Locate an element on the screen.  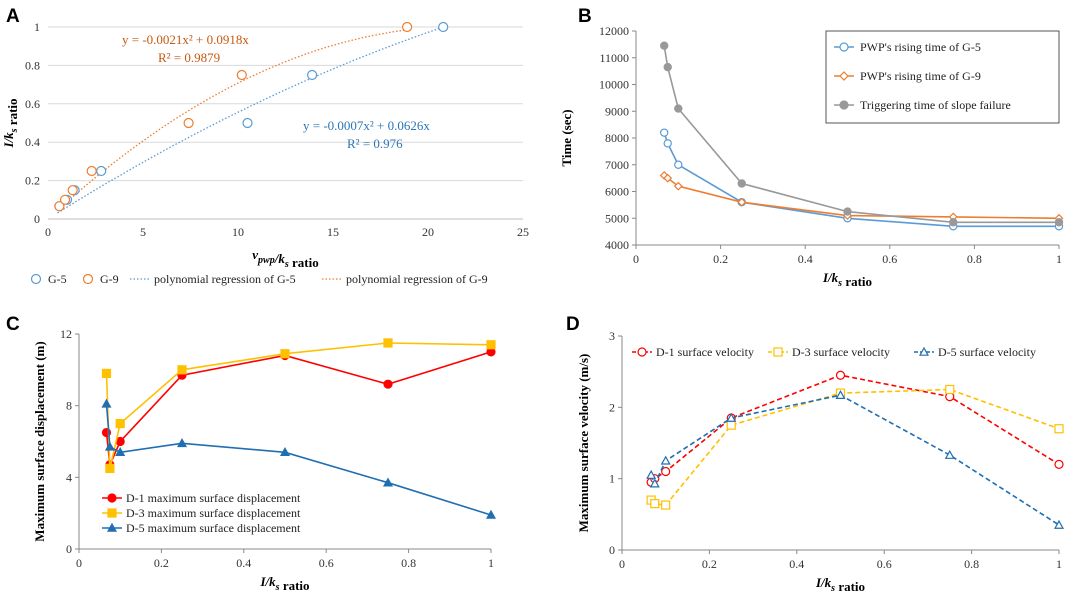
x-tick-label-b: 0.4 is located at coordinates (805, 259).